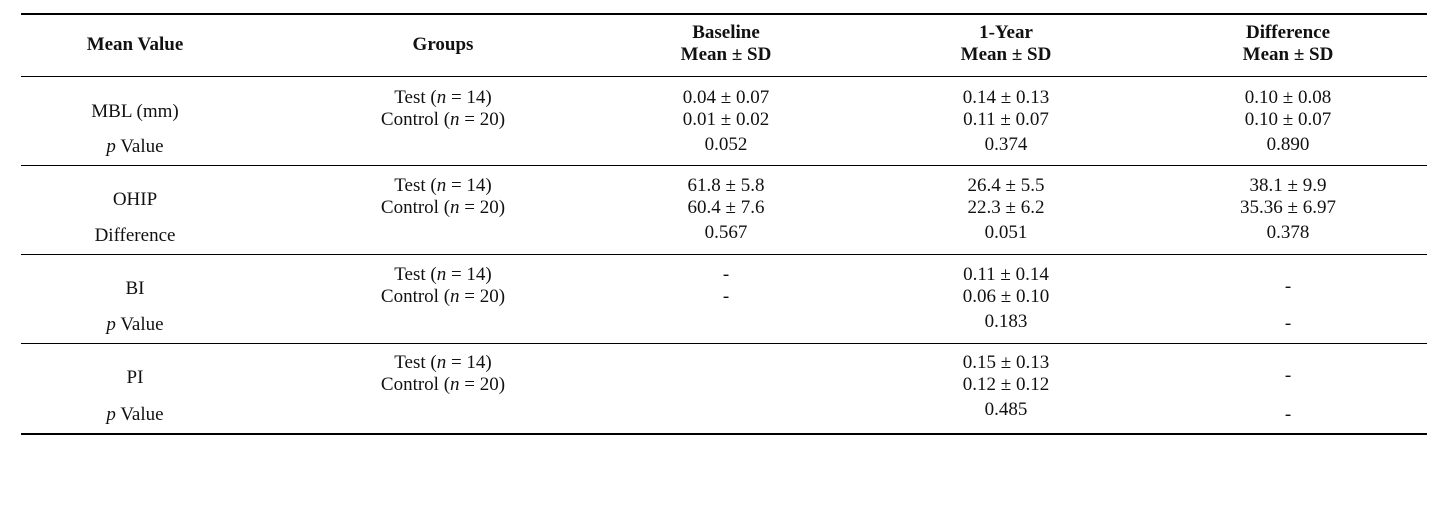  I want to click on group-cell-pi: Test (n = 14) Control (n = 20), so click(443, 374).